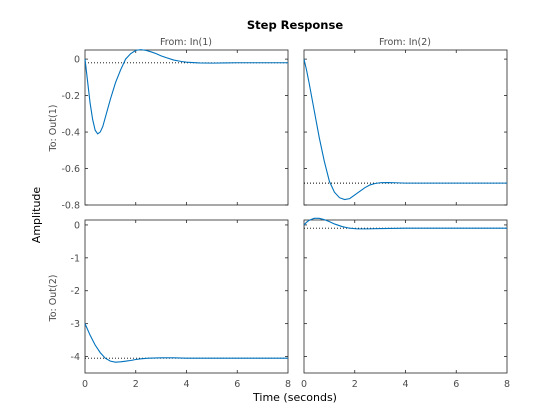 The height and width of the screenshot is (420, 560). Describe the element at coordinates (75, 291) in the screenshot. I see `y-tick-label: -2` at that location.